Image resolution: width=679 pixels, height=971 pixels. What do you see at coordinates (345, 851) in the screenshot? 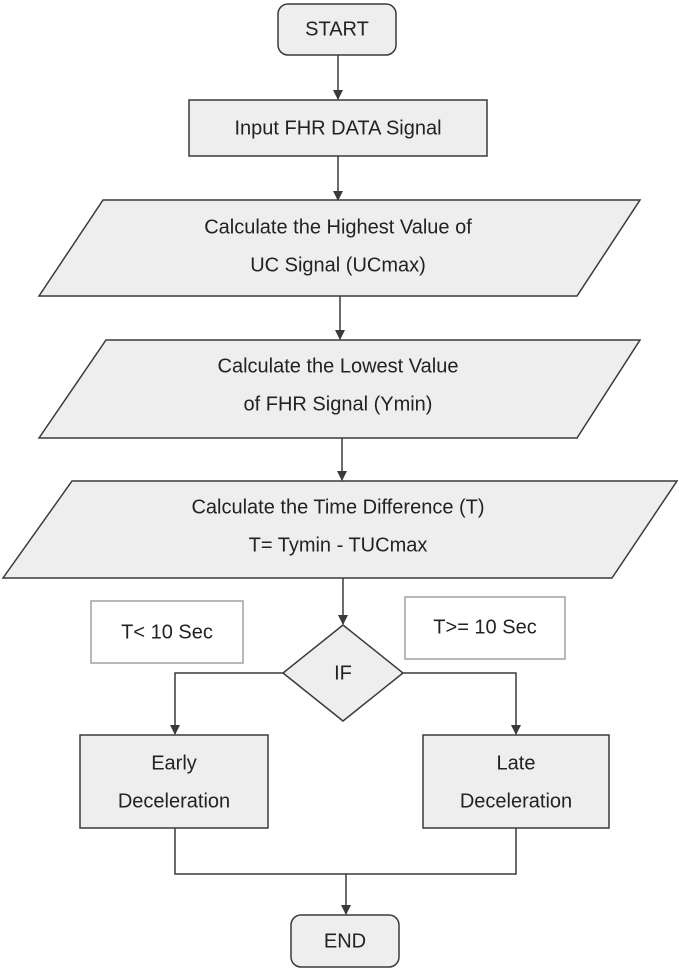
I see `connector-early-merge` at bounding box center [345, 851].